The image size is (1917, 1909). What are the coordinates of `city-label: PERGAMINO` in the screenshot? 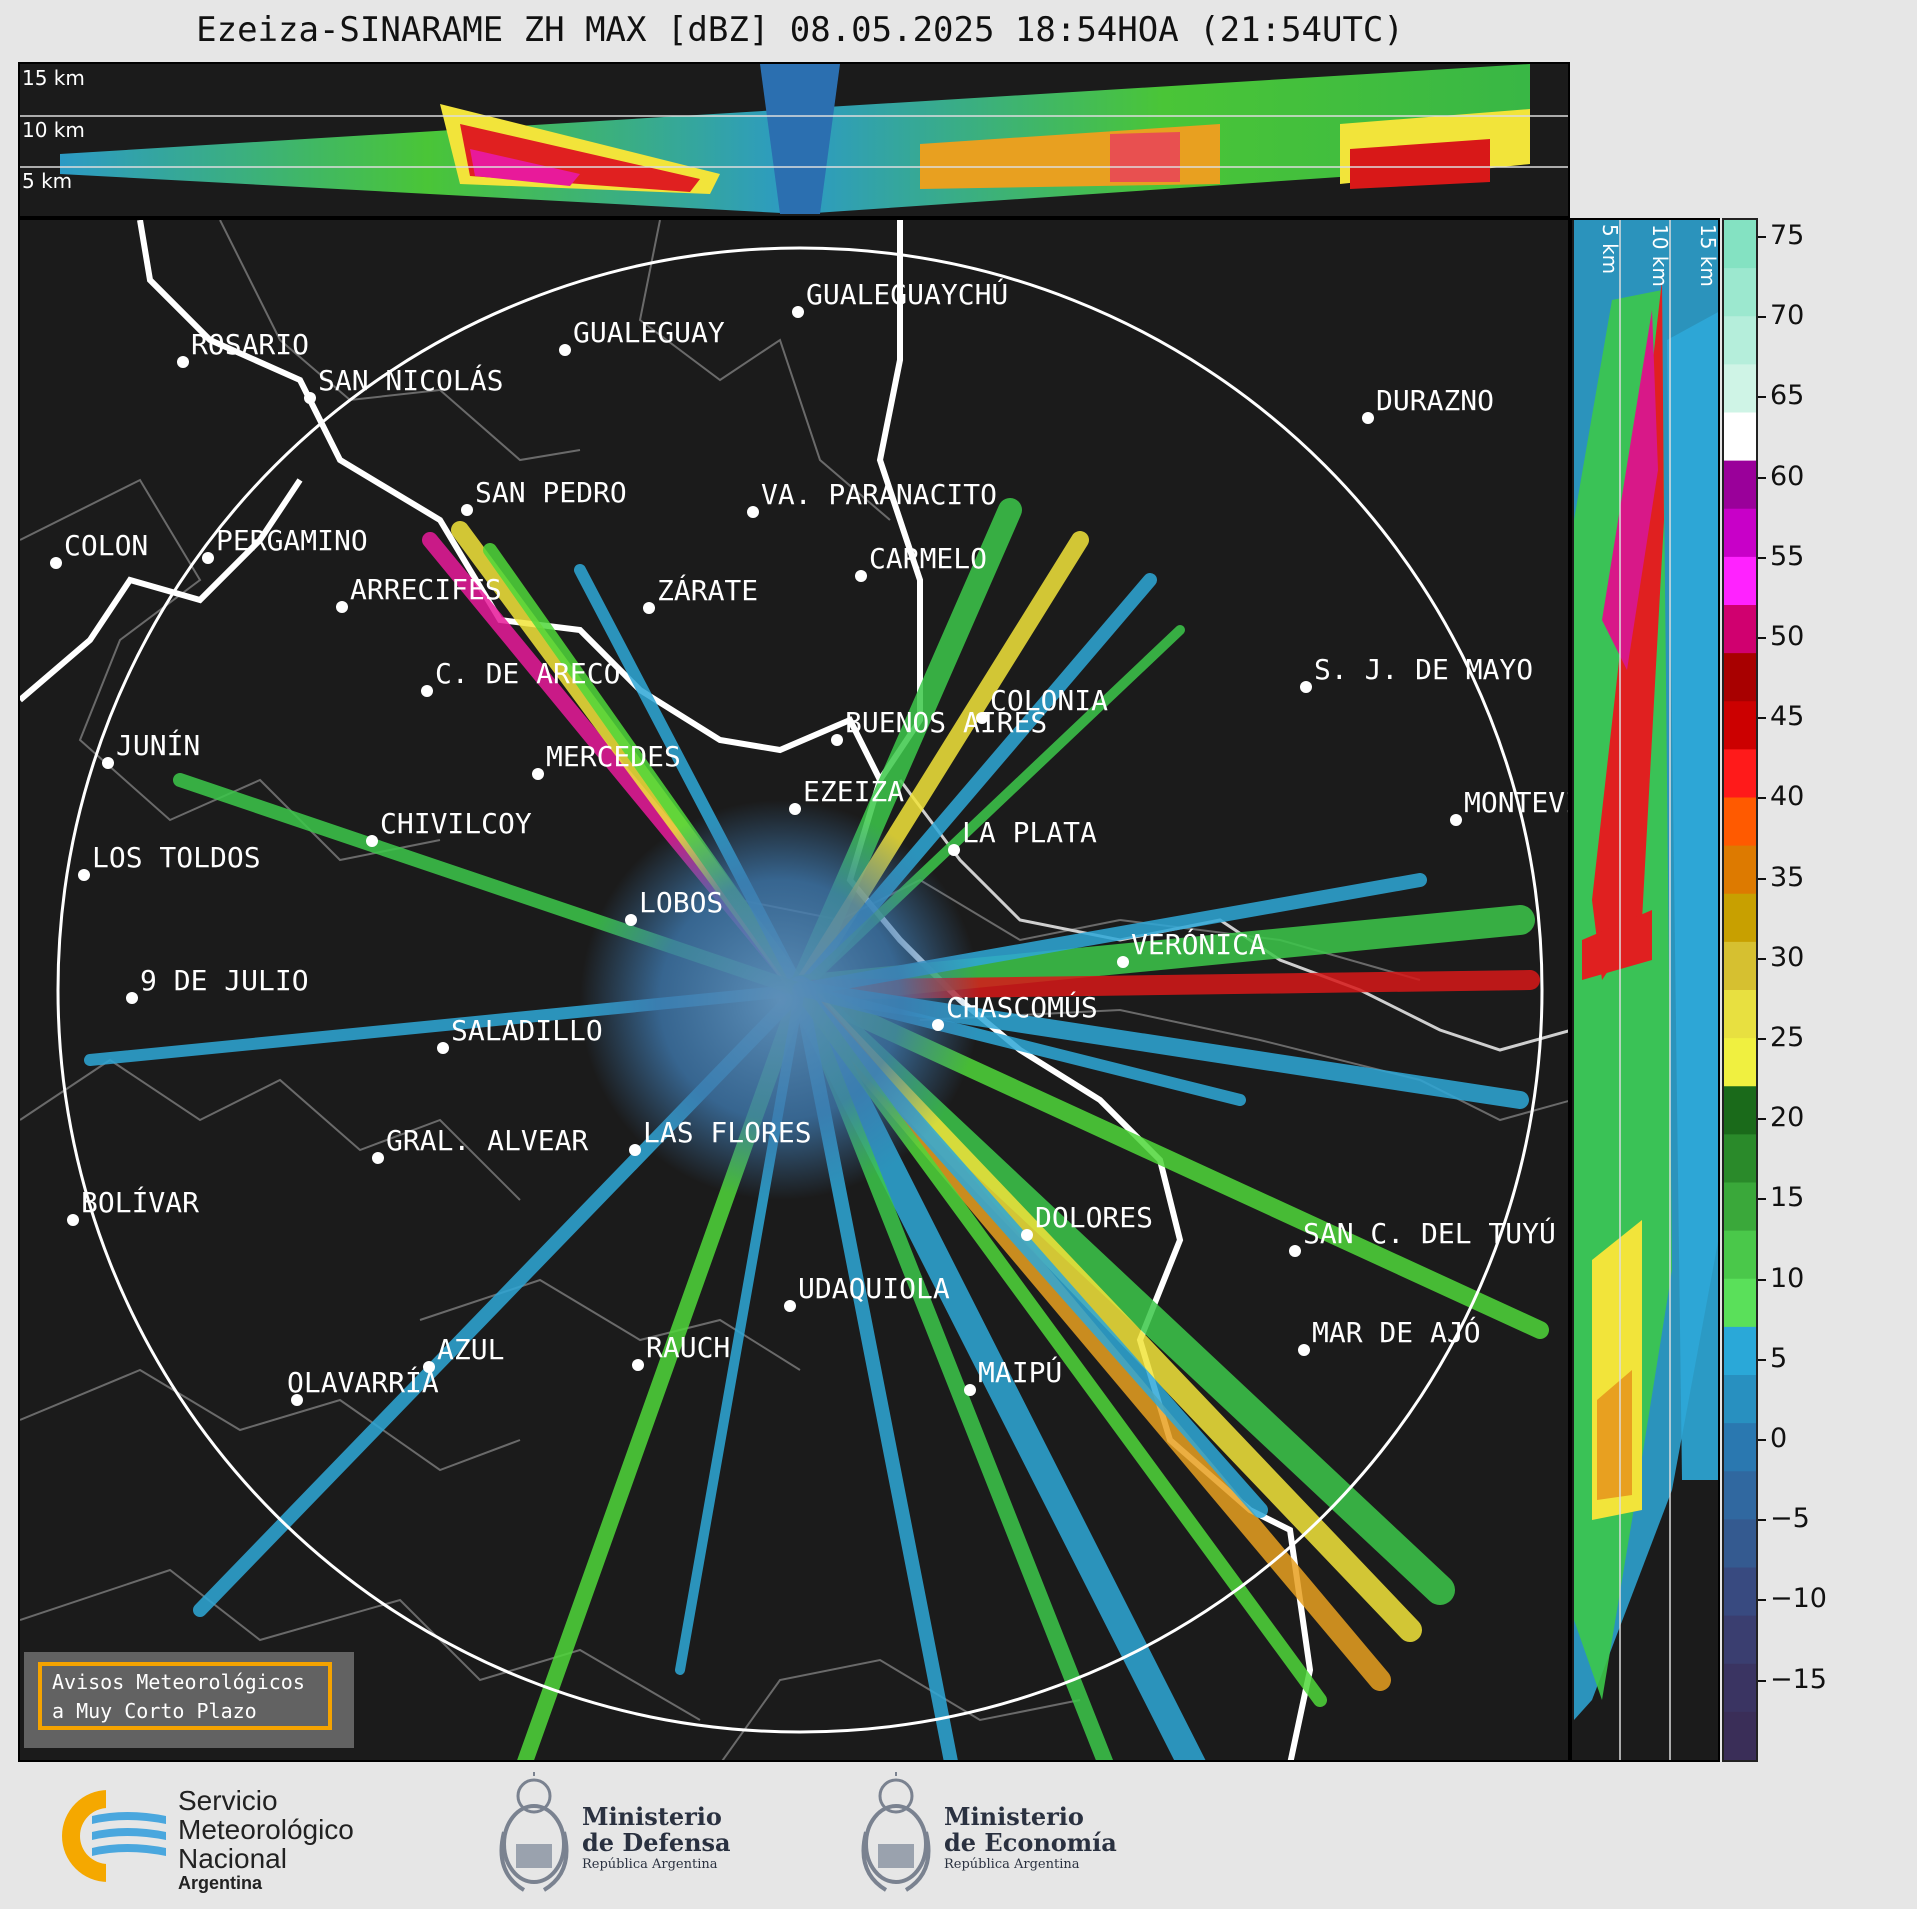 It's located at (292, 540).